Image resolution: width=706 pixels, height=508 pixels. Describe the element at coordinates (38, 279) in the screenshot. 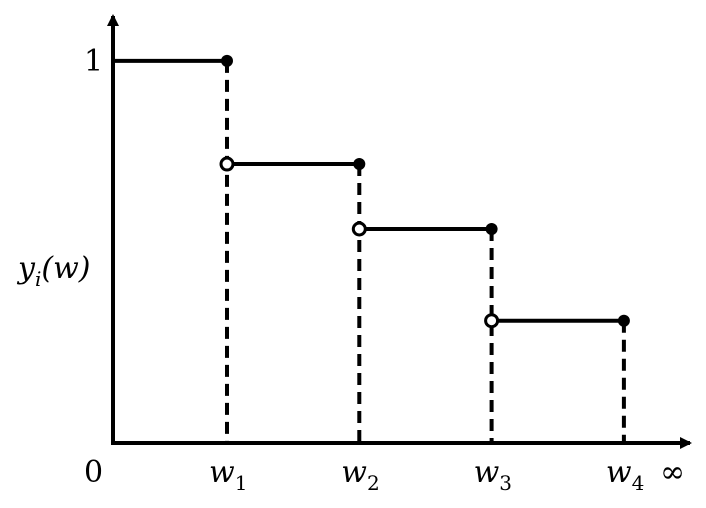

I see `y-label-sub: i` at that location.